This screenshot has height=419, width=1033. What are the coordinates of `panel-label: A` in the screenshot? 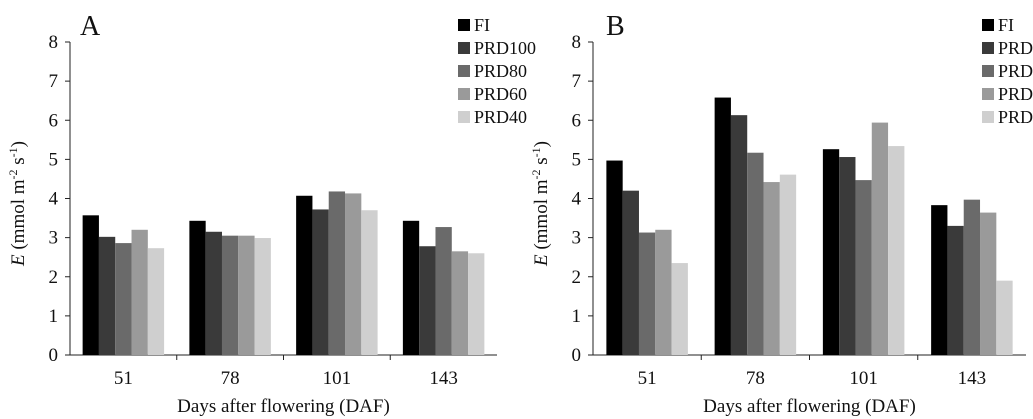 It's located at (90, 26).